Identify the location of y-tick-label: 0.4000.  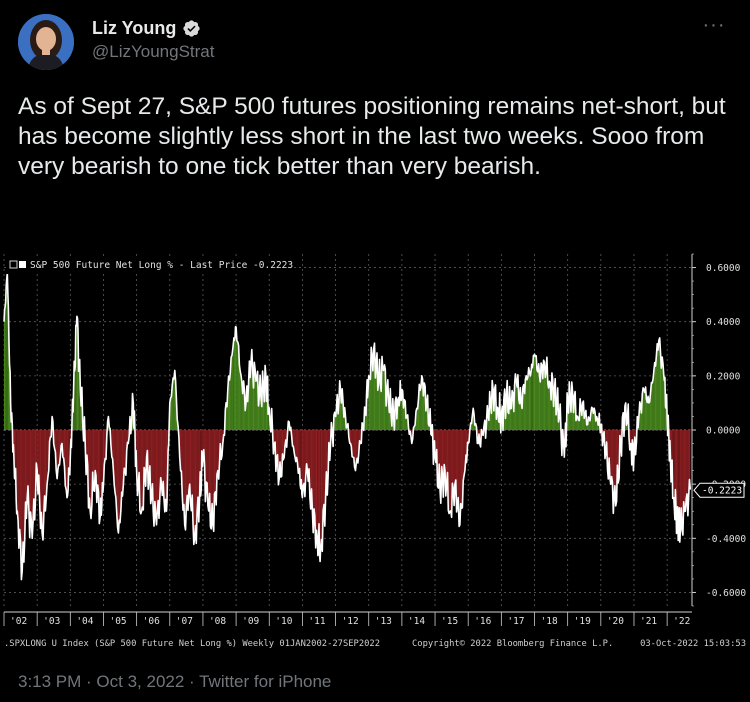
(723, 322).